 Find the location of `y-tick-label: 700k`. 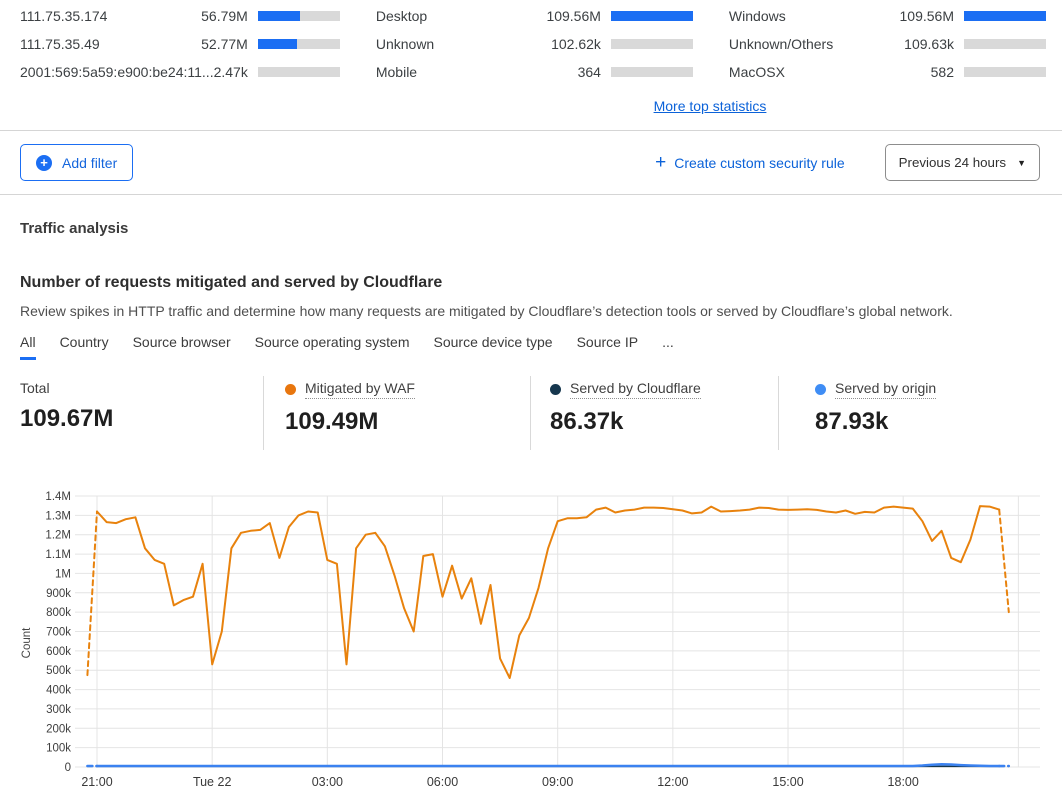

y-tick-label: 700k is located at coordinates (58, 633).